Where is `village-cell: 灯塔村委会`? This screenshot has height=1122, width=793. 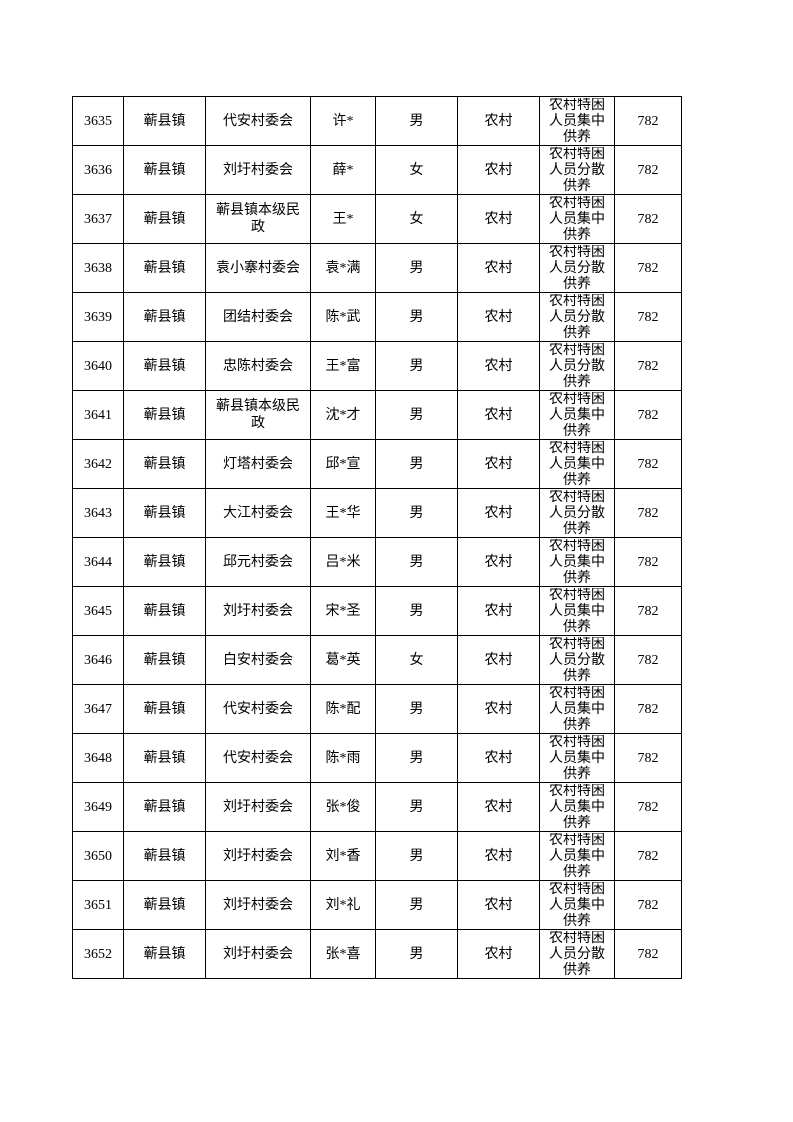
village-cell: 灯塔村委会 is located at coordinates (258, 464).